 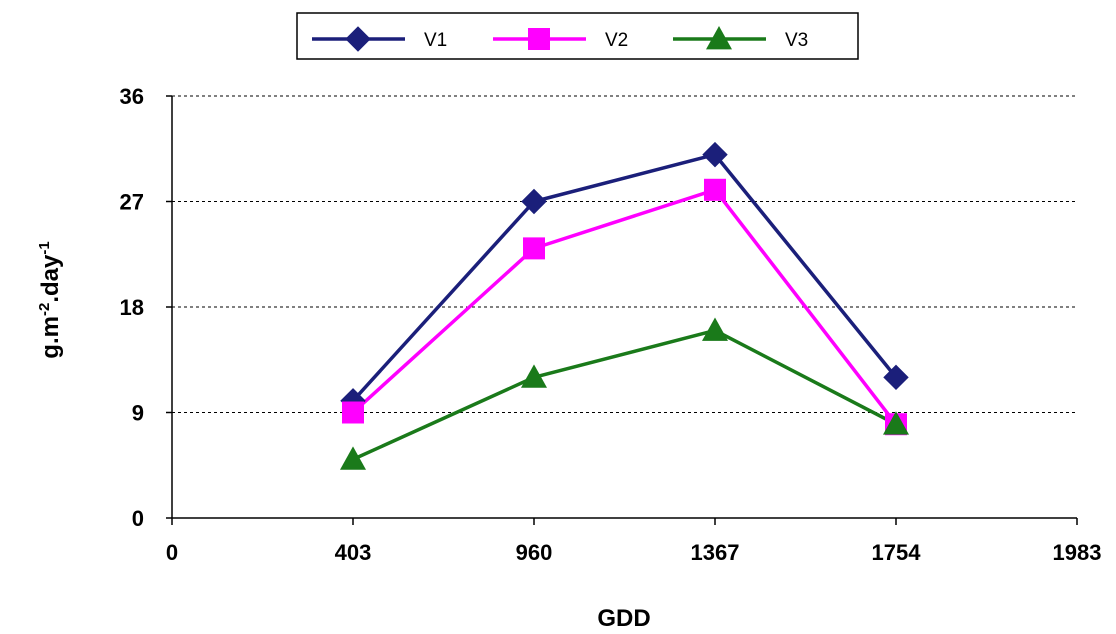 What do you see at coordinates (616, 40) in the screenshot?
I see `legend-label-v2: V2` at bounding box center [616, 40].